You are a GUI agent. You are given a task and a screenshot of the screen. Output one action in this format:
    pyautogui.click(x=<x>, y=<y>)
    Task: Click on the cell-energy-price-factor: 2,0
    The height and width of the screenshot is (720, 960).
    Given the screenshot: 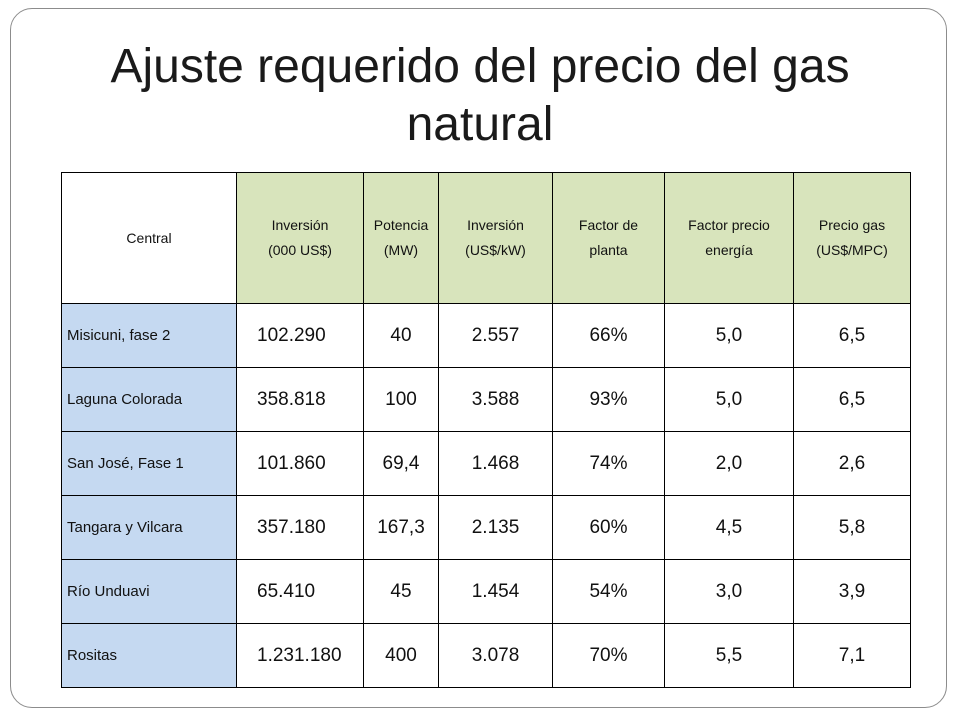 What is the action you would take?
    pyautogui.click(x=729, y=463)
    